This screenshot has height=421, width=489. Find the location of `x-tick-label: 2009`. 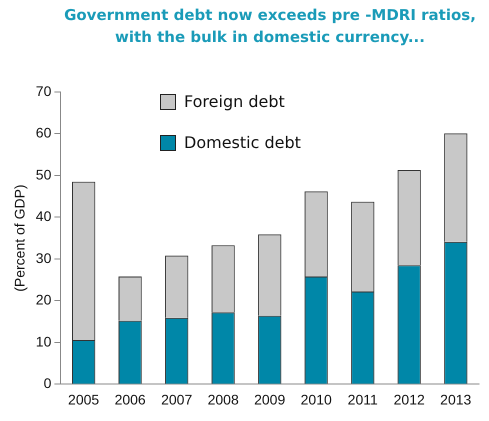

x-tick-label: 2009 is located at coordinates (270, 399).